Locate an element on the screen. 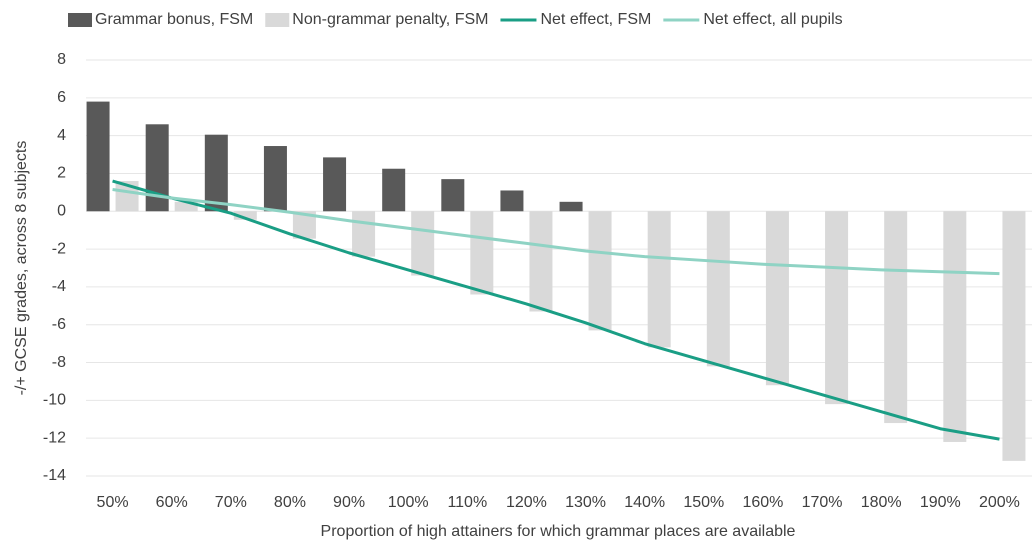 The width and height of the screenshot is (1032, 547). y-tick-label: -14 is located at coordinates (54, 475).